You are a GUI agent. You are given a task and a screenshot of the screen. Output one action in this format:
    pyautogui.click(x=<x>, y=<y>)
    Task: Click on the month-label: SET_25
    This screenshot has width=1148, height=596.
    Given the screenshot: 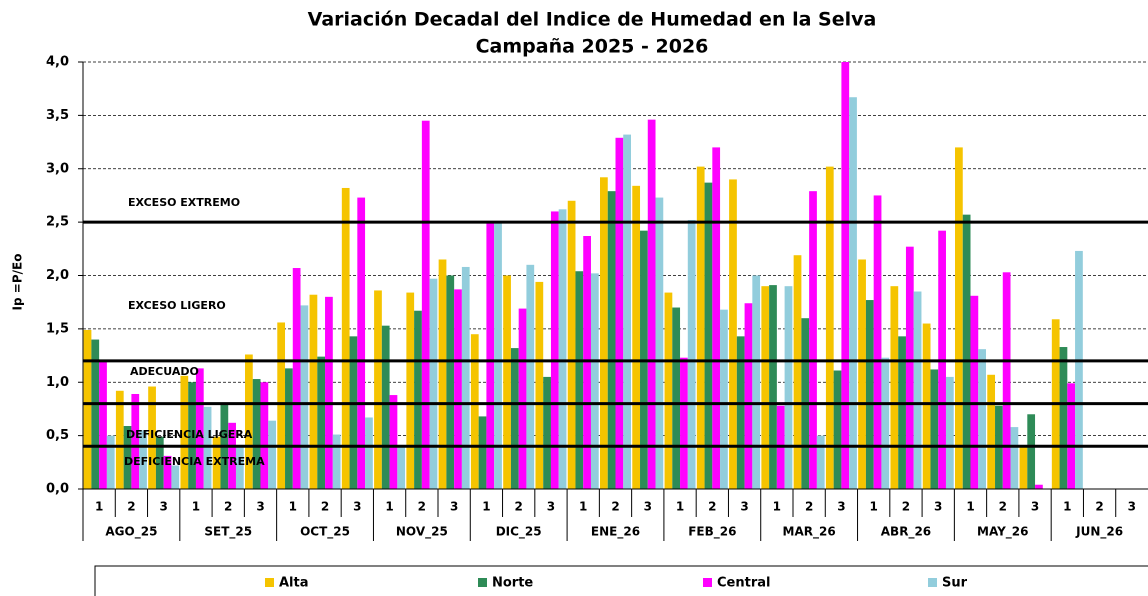 What is the action you would take?
    pyautogui.click(x=228, y=532)
    